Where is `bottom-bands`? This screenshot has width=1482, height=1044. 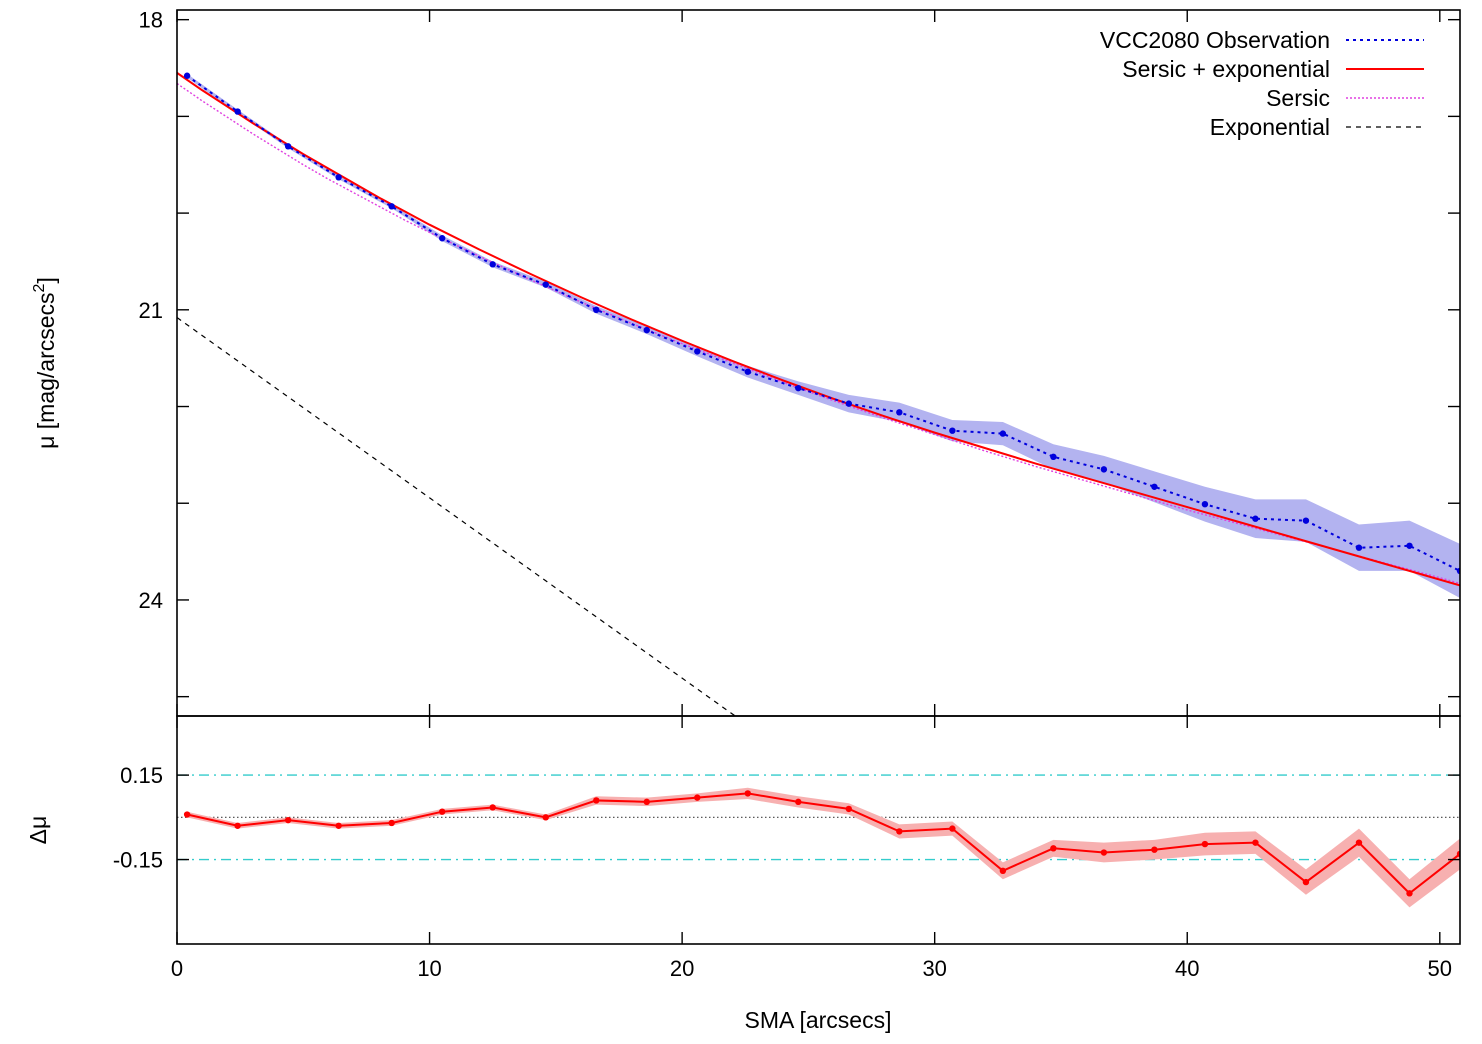 bottom-bands is located at coordinates (823, 847).